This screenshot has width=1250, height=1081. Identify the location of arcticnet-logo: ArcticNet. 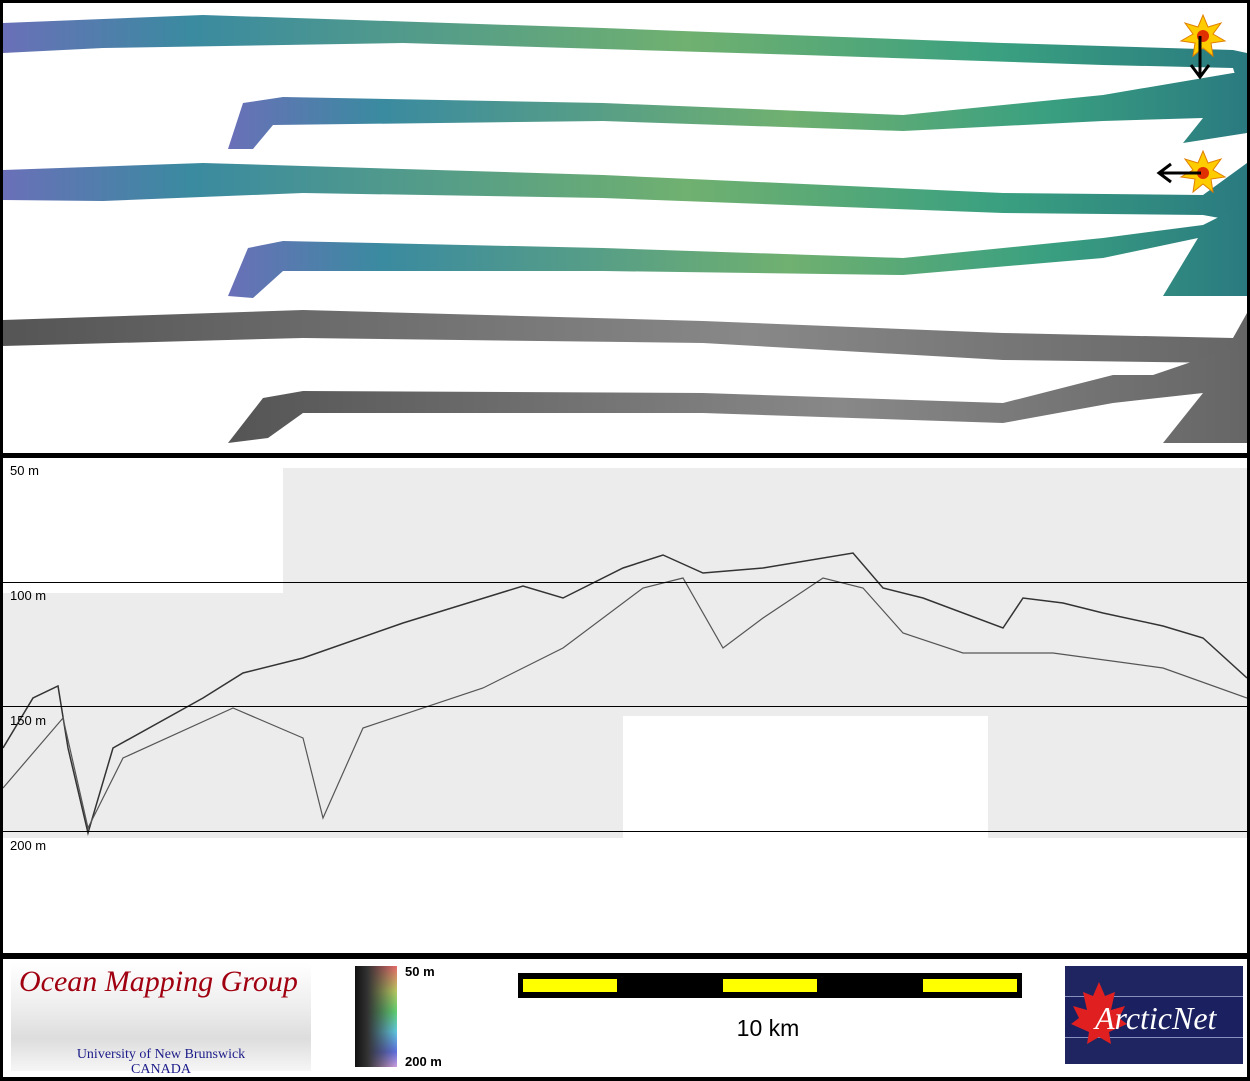
(1154, 1015).